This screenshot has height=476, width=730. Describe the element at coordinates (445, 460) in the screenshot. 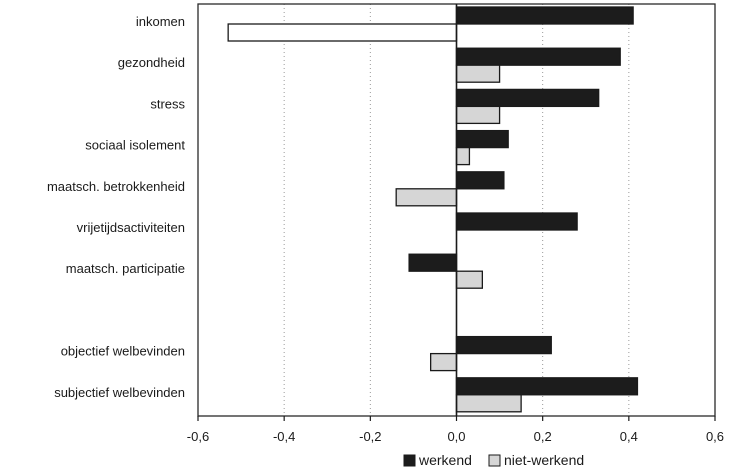

I see `legend-label-werkend: werkend` at that location.